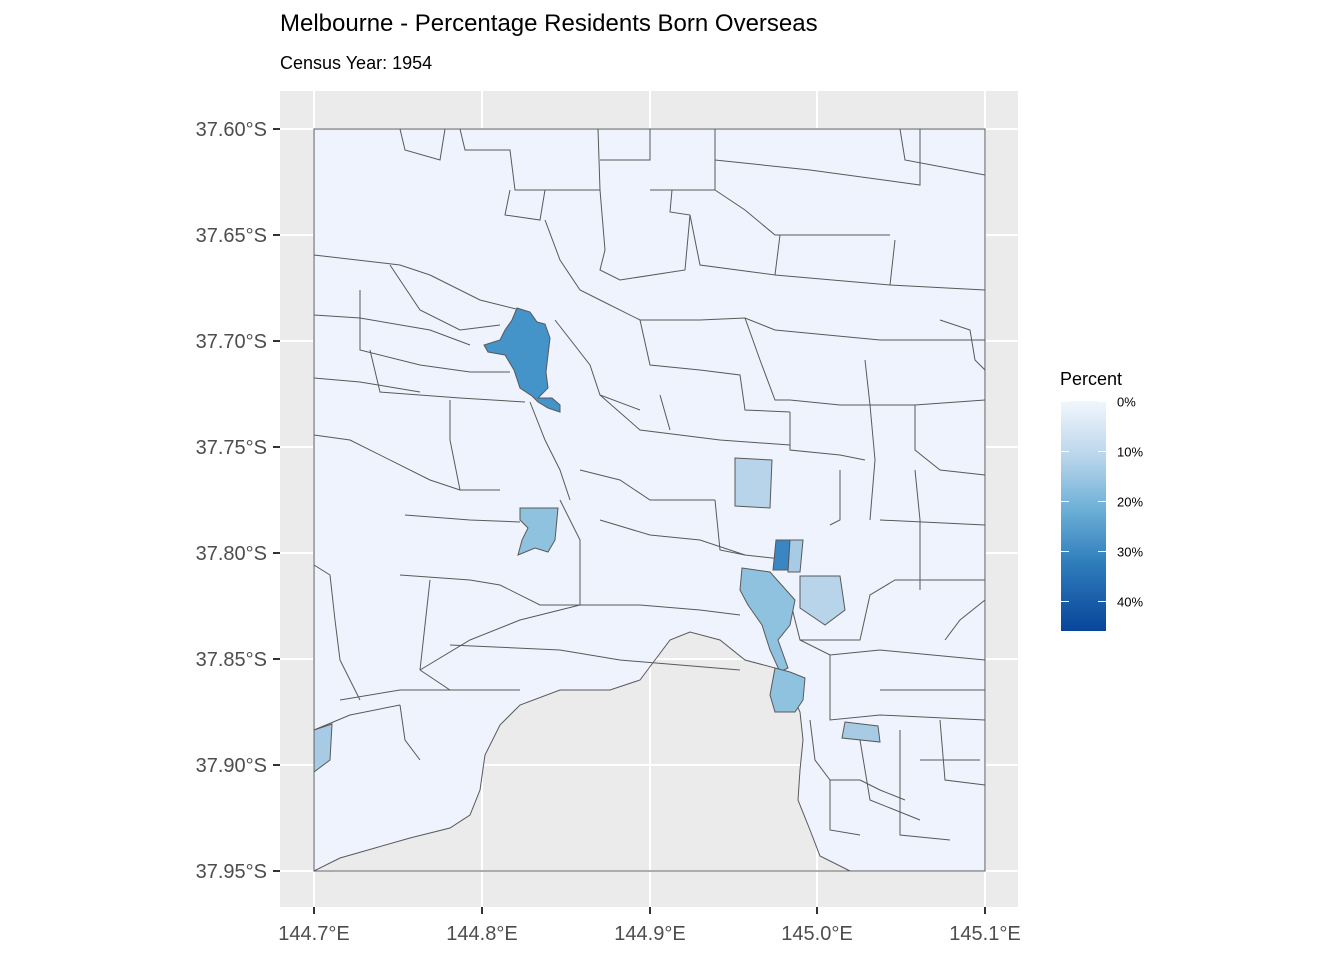 The image size is (1344, 960). I want to click on y-tick-label: 37.80°S, so click(231, 554).